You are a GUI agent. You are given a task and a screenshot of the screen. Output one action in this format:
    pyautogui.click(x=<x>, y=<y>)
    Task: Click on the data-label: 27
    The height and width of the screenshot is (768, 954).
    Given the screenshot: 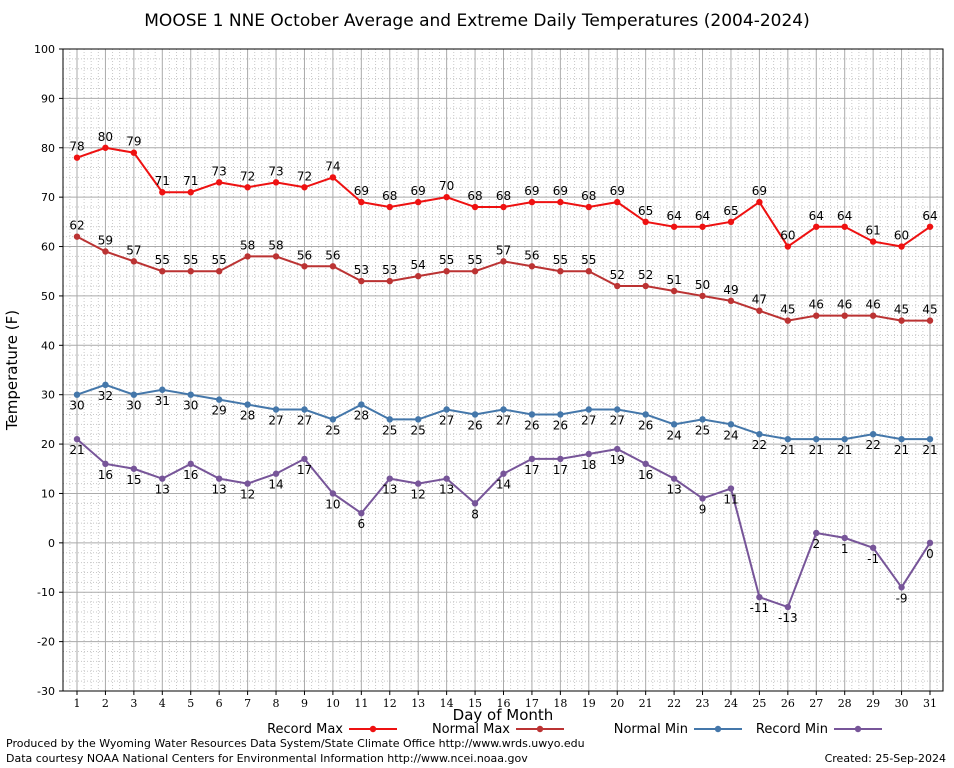 What is the action you would take?
    pyautogui.click(x=503, y=421)
    